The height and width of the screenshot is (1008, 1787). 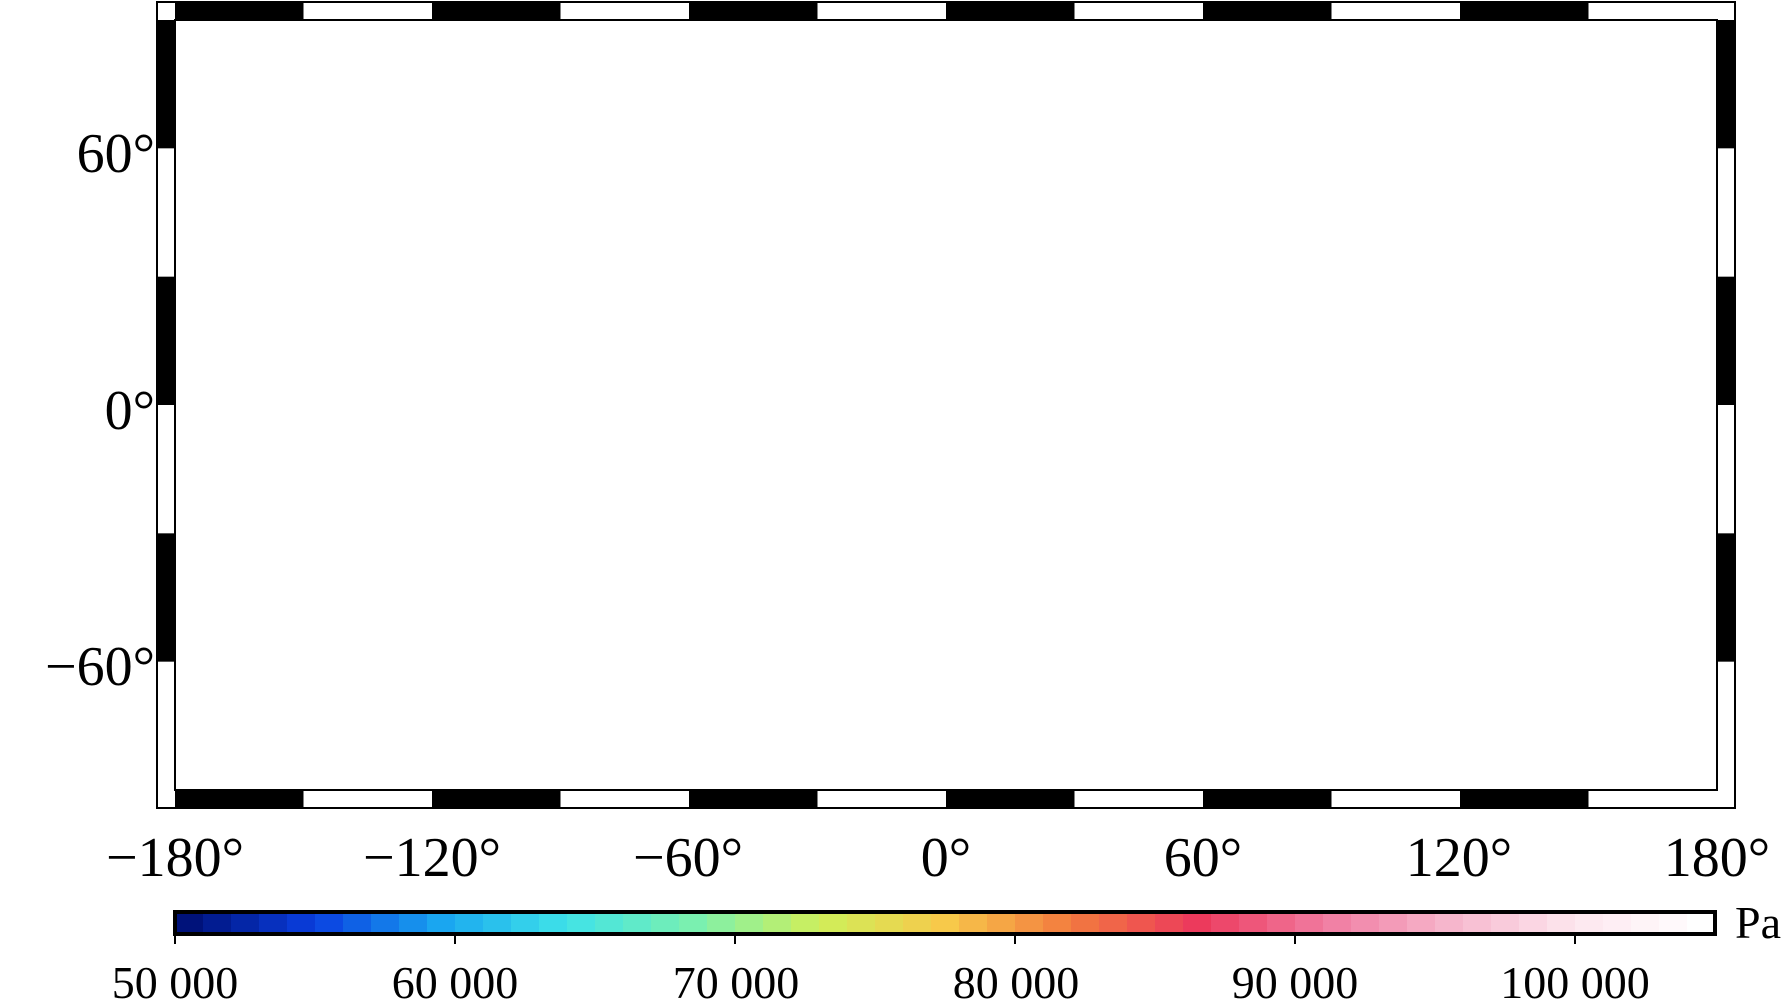 What do you see at coordinates (1016, 982) in the screenshot?
I see `colorbar-tick-label: 80 000` at bounding box center [1016, 982].